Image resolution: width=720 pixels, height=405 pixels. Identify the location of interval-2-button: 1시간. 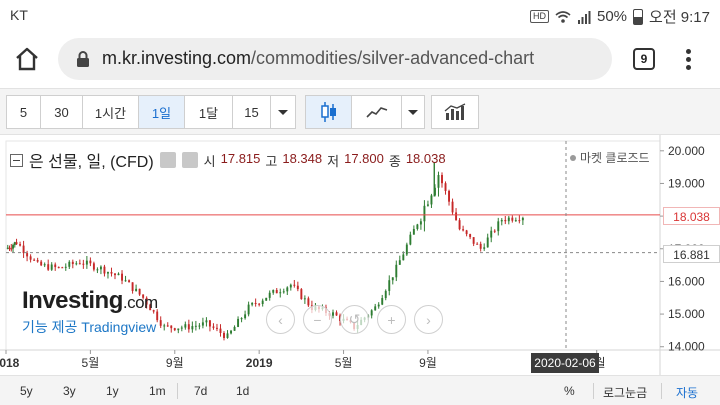
(111, 112).